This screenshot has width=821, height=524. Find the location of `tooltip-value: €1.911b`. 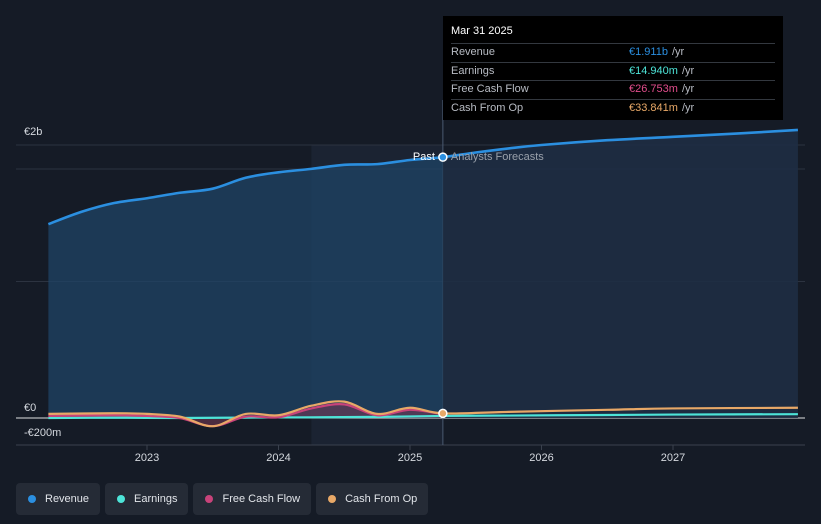

tooltip-value: €1.911b is located at coordinates (648, 52).